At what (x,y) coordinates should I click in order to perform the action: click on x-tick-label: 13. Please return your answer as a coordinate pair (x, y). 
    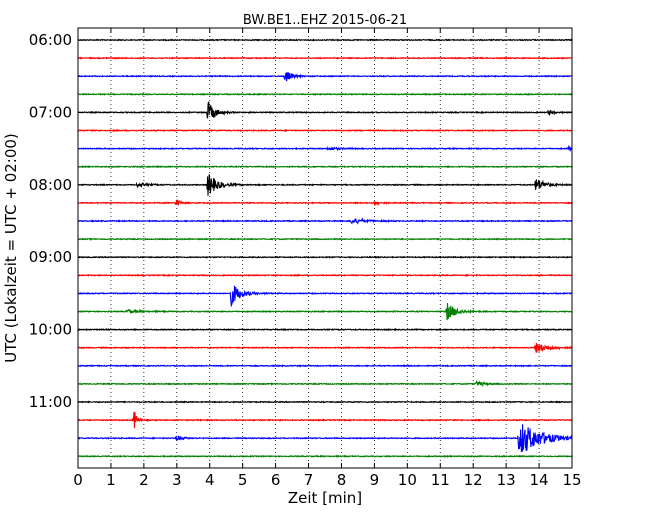
    Looking at the image, I should click on (506, 480).